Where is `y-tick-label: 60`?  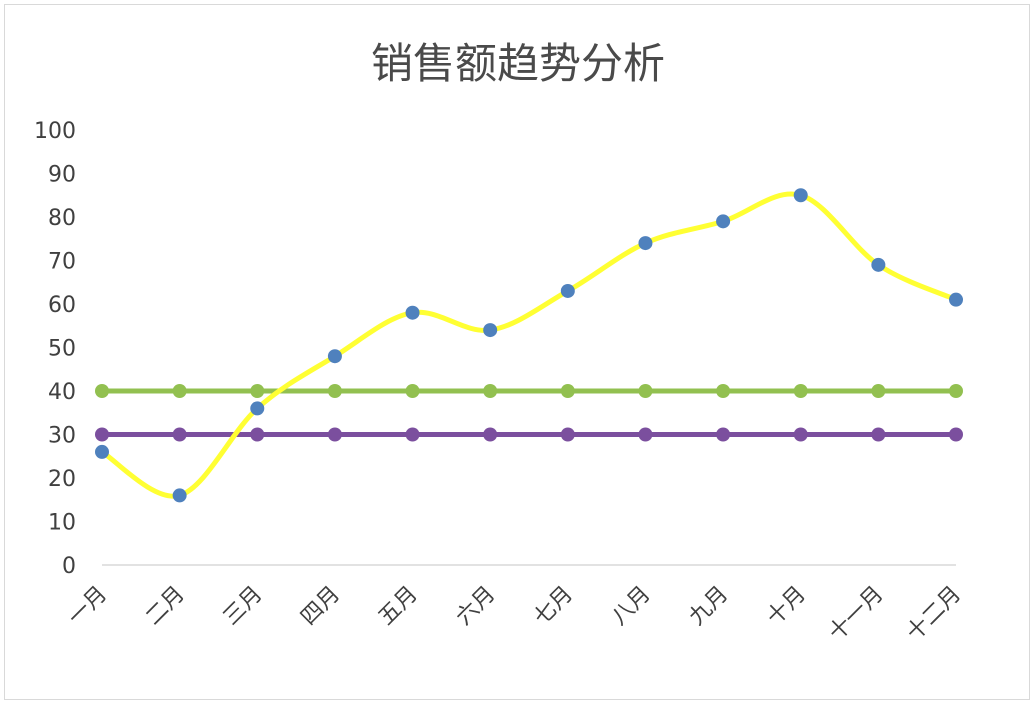 y-tick-label: 60 is located at coordinates (62, 305).